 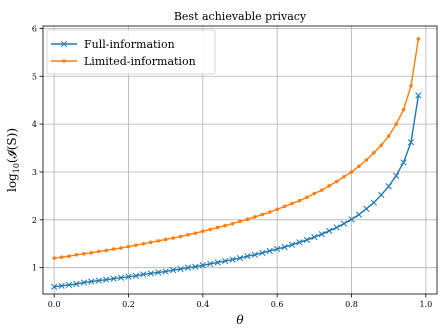 I want to click on x-tick-label: 0.8, so click(x=351, y=304).